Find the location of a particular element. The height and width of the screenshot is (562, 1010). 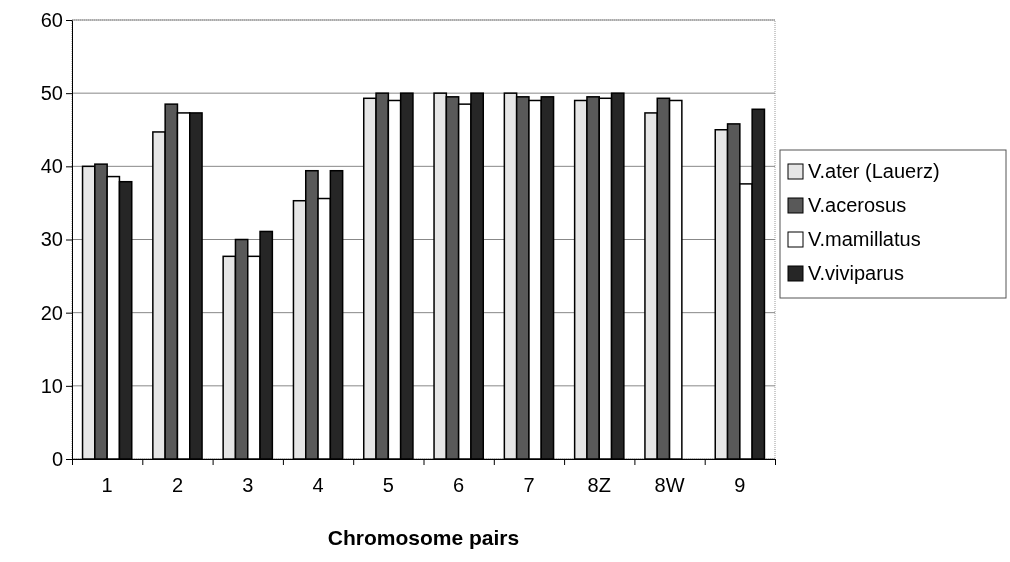

y-tick-label: 0 is located at coordinates (57, 458).